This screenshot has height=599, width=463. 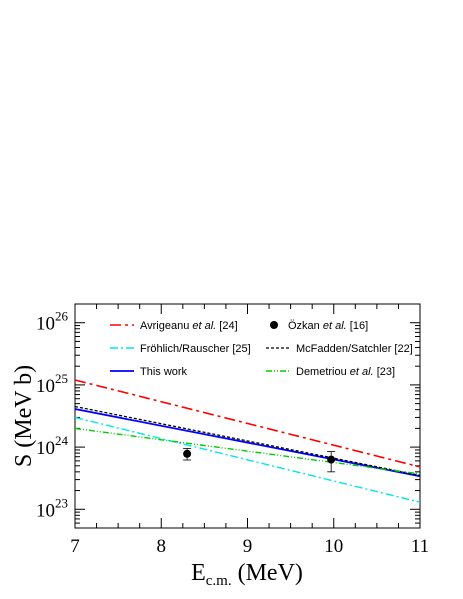 What do you see at coordinates (259, 460) in the screenshot?
I see `data-points` at bounding box center [259, 460].